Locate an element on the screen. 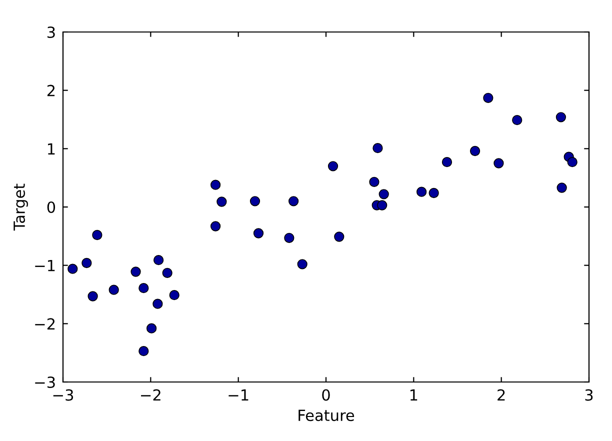 The height and width of the screenshot is (441, 612). x-tick-label: −2 is located at coordinates (150, 395).